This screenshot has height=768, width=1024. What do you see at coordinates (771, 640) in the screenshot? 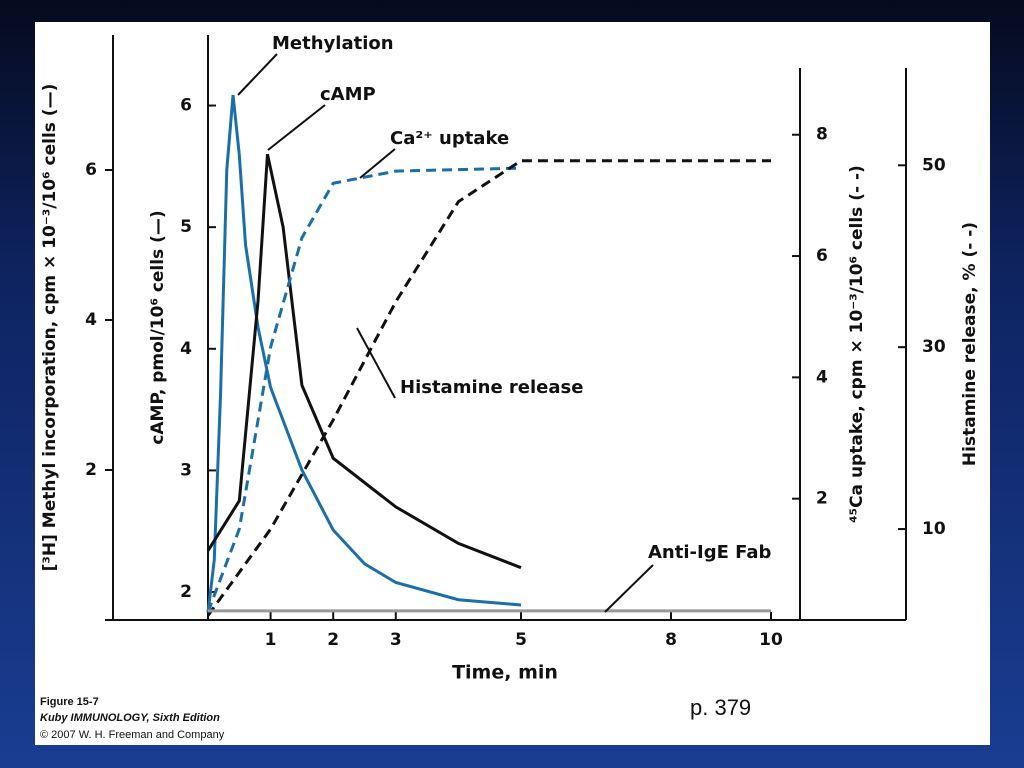
I see `x-tick-label: 10` at bounding box center [771, 640].